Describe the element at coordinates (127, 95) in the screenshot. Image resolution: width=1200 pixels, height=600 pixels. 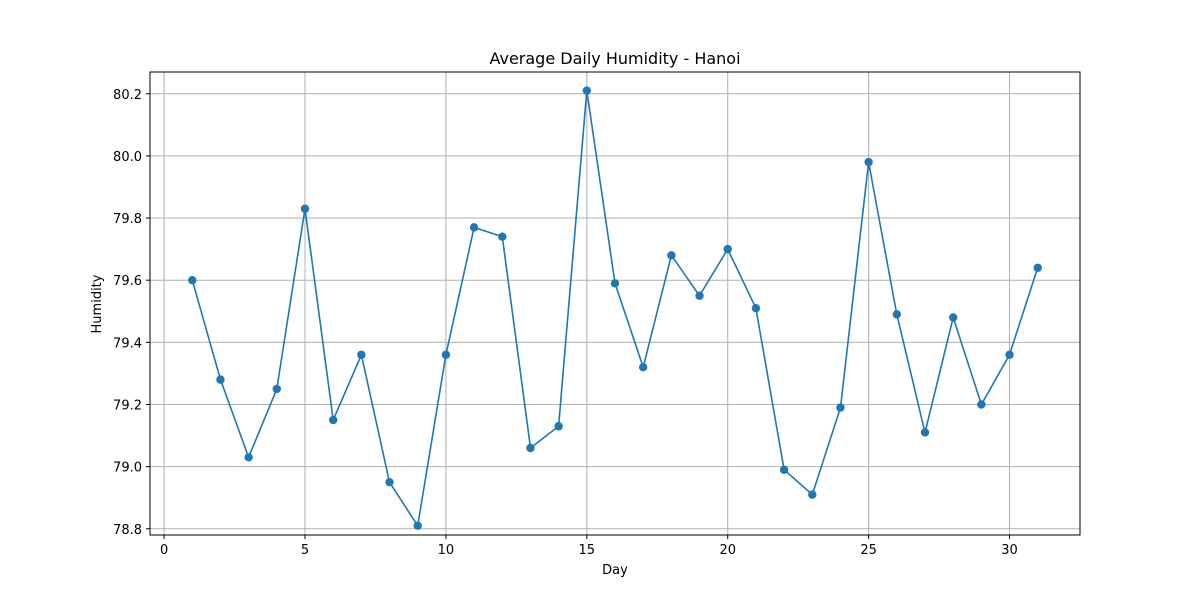
I see `y-tick-label: 80.2` at that location.